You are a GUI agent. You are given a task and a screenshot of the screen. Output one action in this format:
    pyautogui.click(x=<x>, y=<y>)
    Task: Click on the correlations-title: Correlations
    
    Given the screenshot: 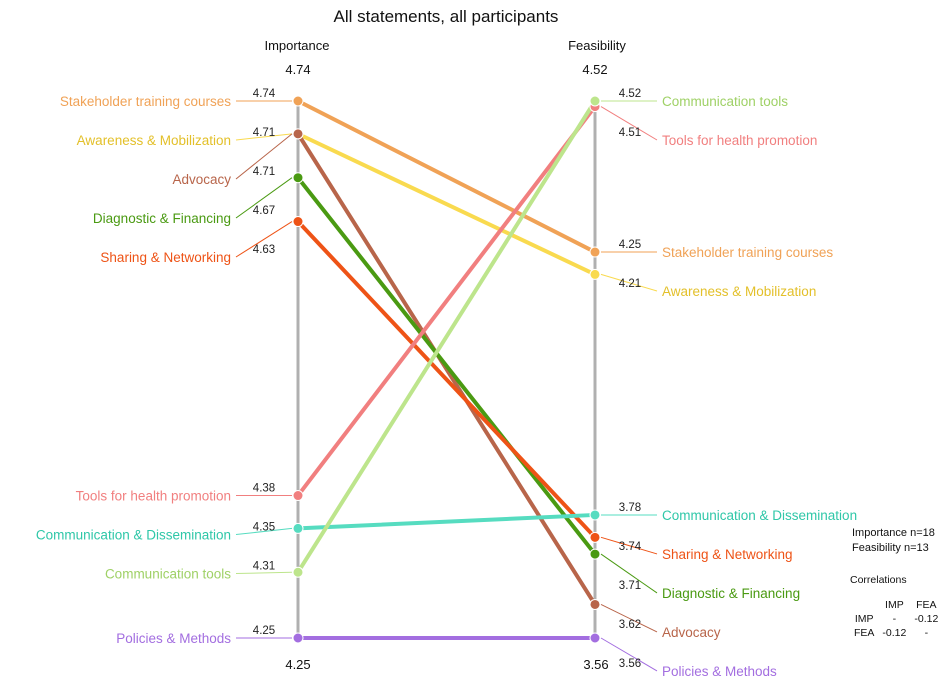 What is the action you would take?
    pyautogui.click(x=878, y=580)
    